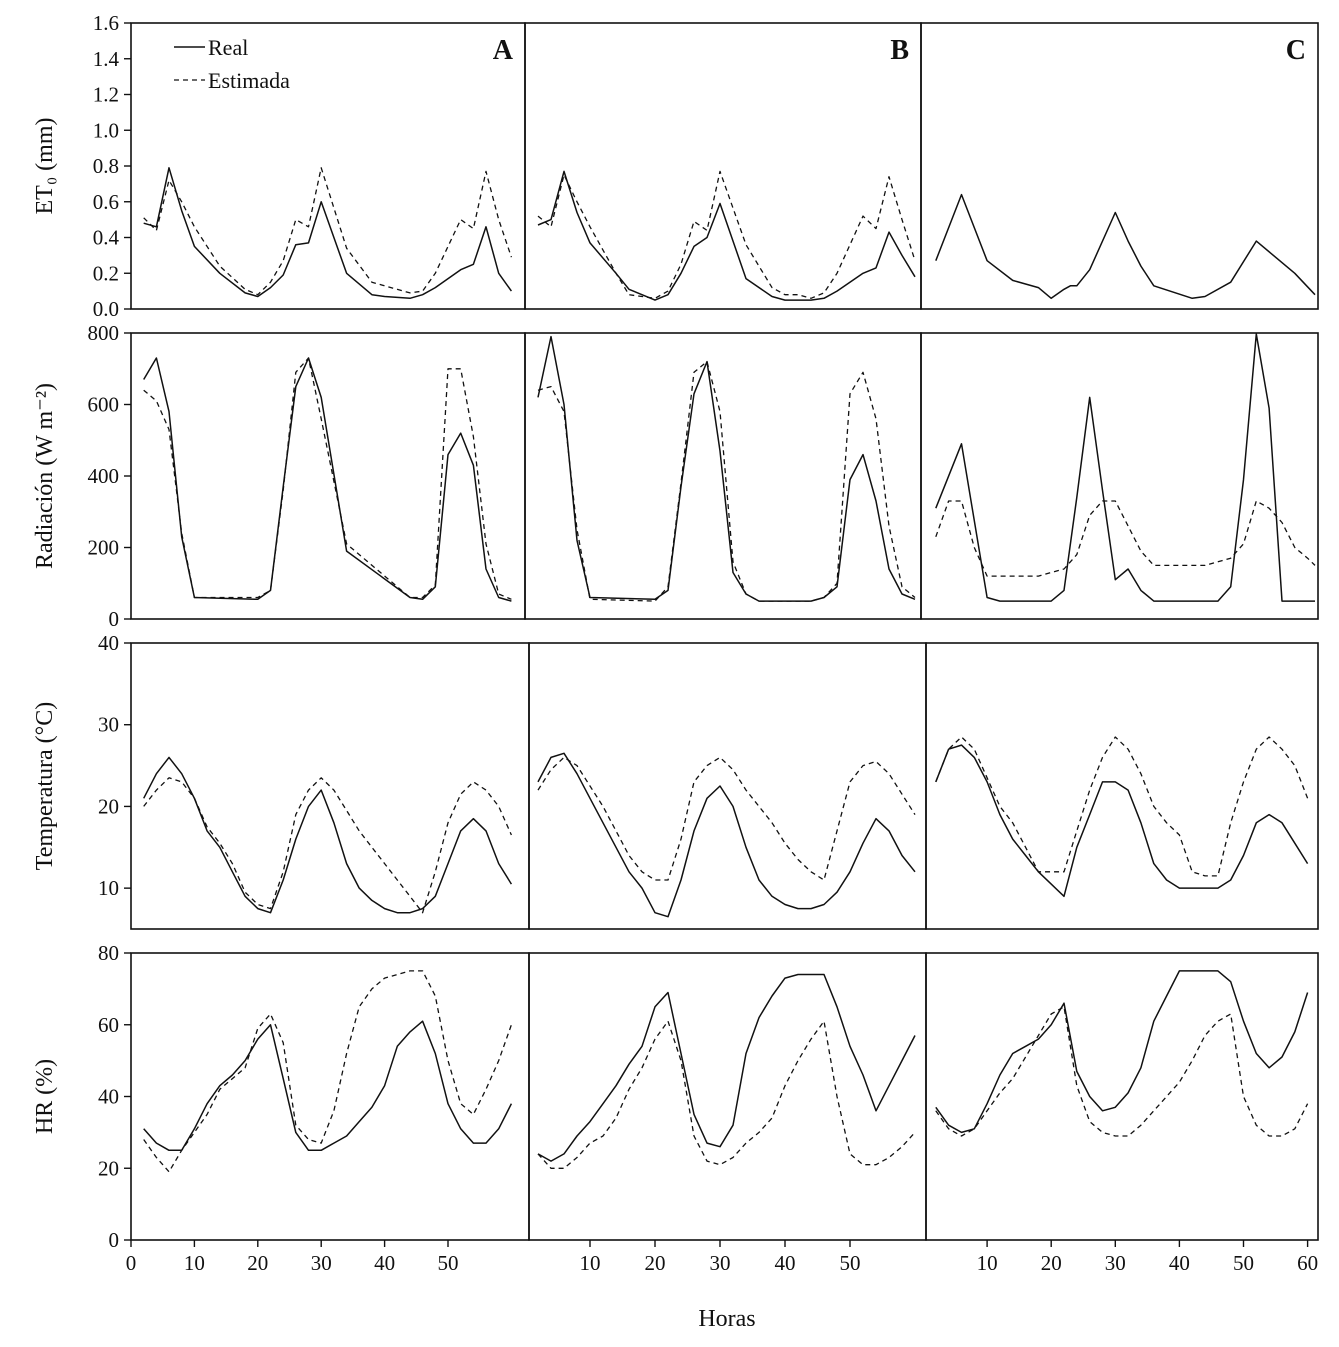 The image size is (1339, 1347). Describe the element at coordinates (106, 130) in the screenshot. I see `y-tick-label: 1.0` at that location.